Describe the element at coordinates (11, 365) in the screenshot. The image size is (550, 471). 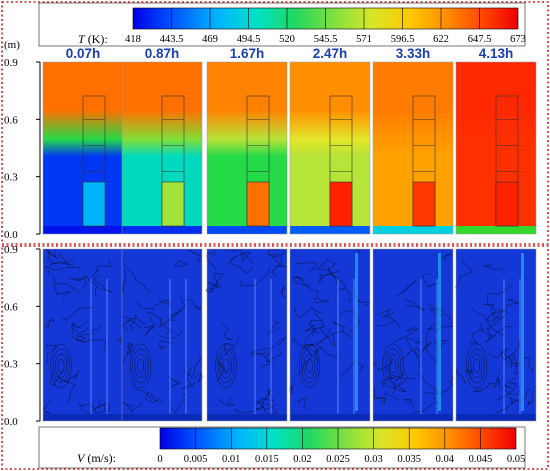
I see `velocity-axis-tick-label: 0.3` at that location.